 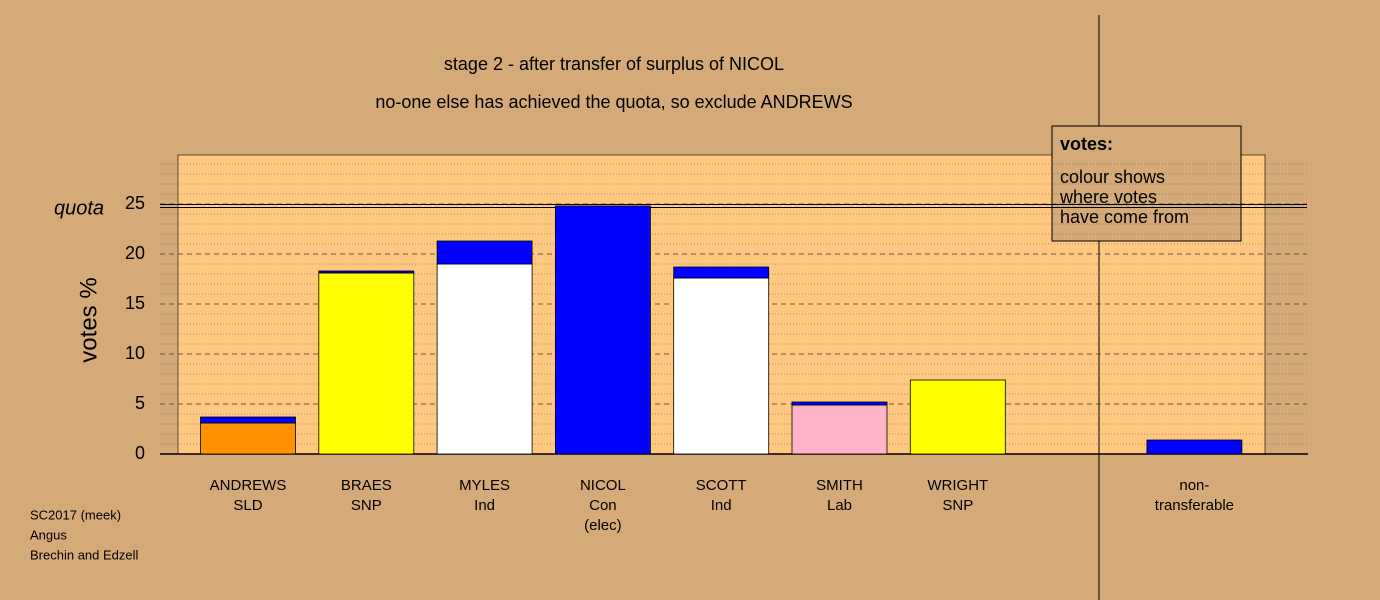 I want to click on legend-text: colour shows, so click(x=1112, y=177).